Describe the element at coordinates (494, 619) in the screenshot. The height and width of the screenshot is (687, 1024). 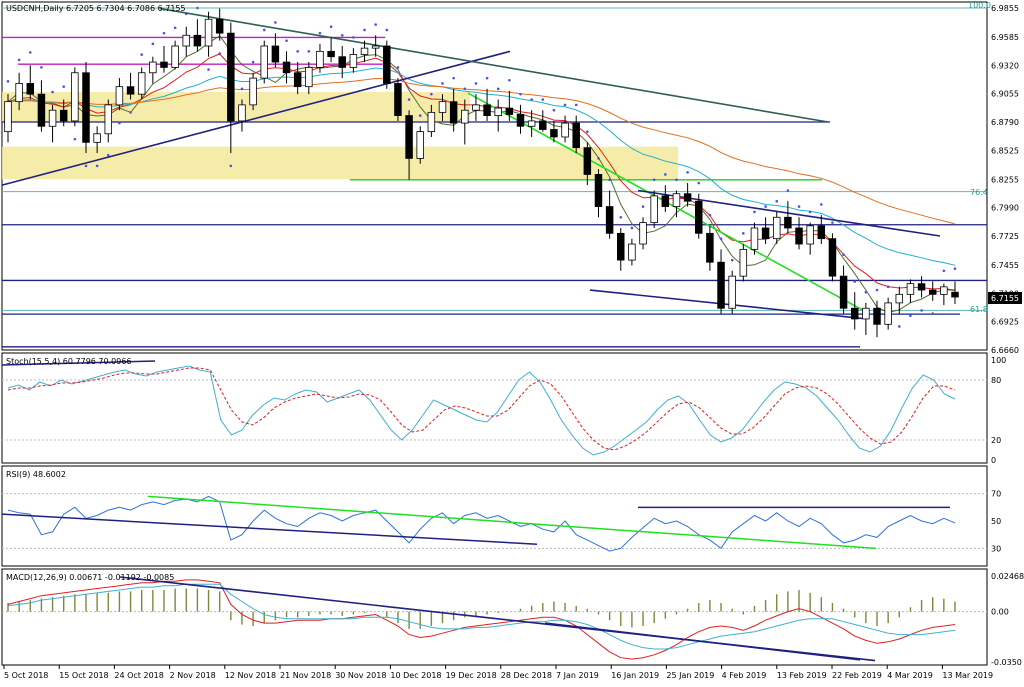
I see `macd-panel` at that location.